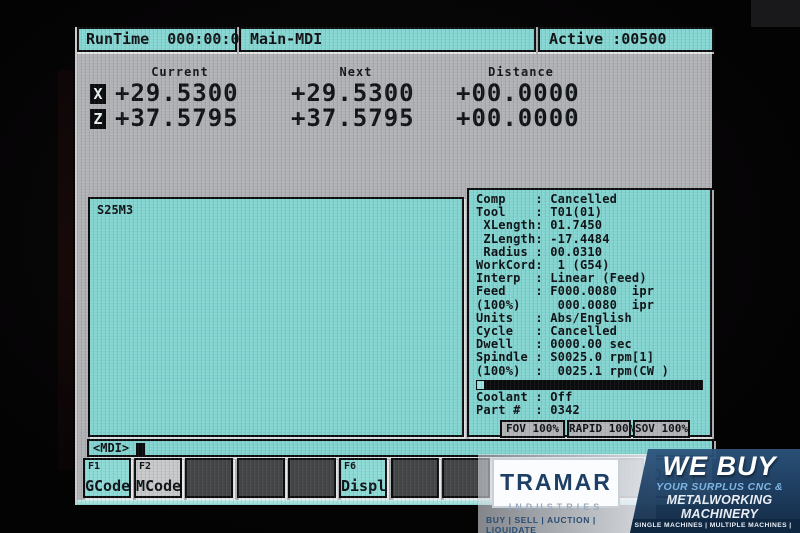  What do you see at coordinates (387, 39) in the screenshot?
I see `mode-title-box: Main-MDI` at bounding box center [387, 39].